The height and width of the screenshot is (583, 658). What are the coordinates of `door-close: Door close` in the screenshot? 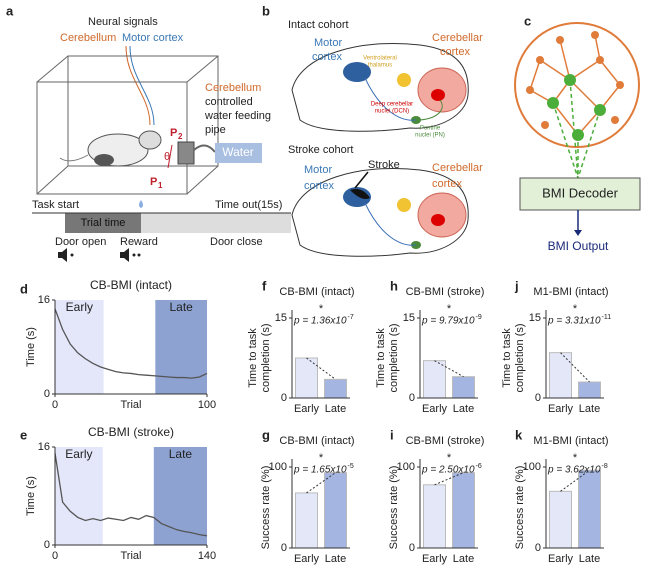 It's located at (236, 242).